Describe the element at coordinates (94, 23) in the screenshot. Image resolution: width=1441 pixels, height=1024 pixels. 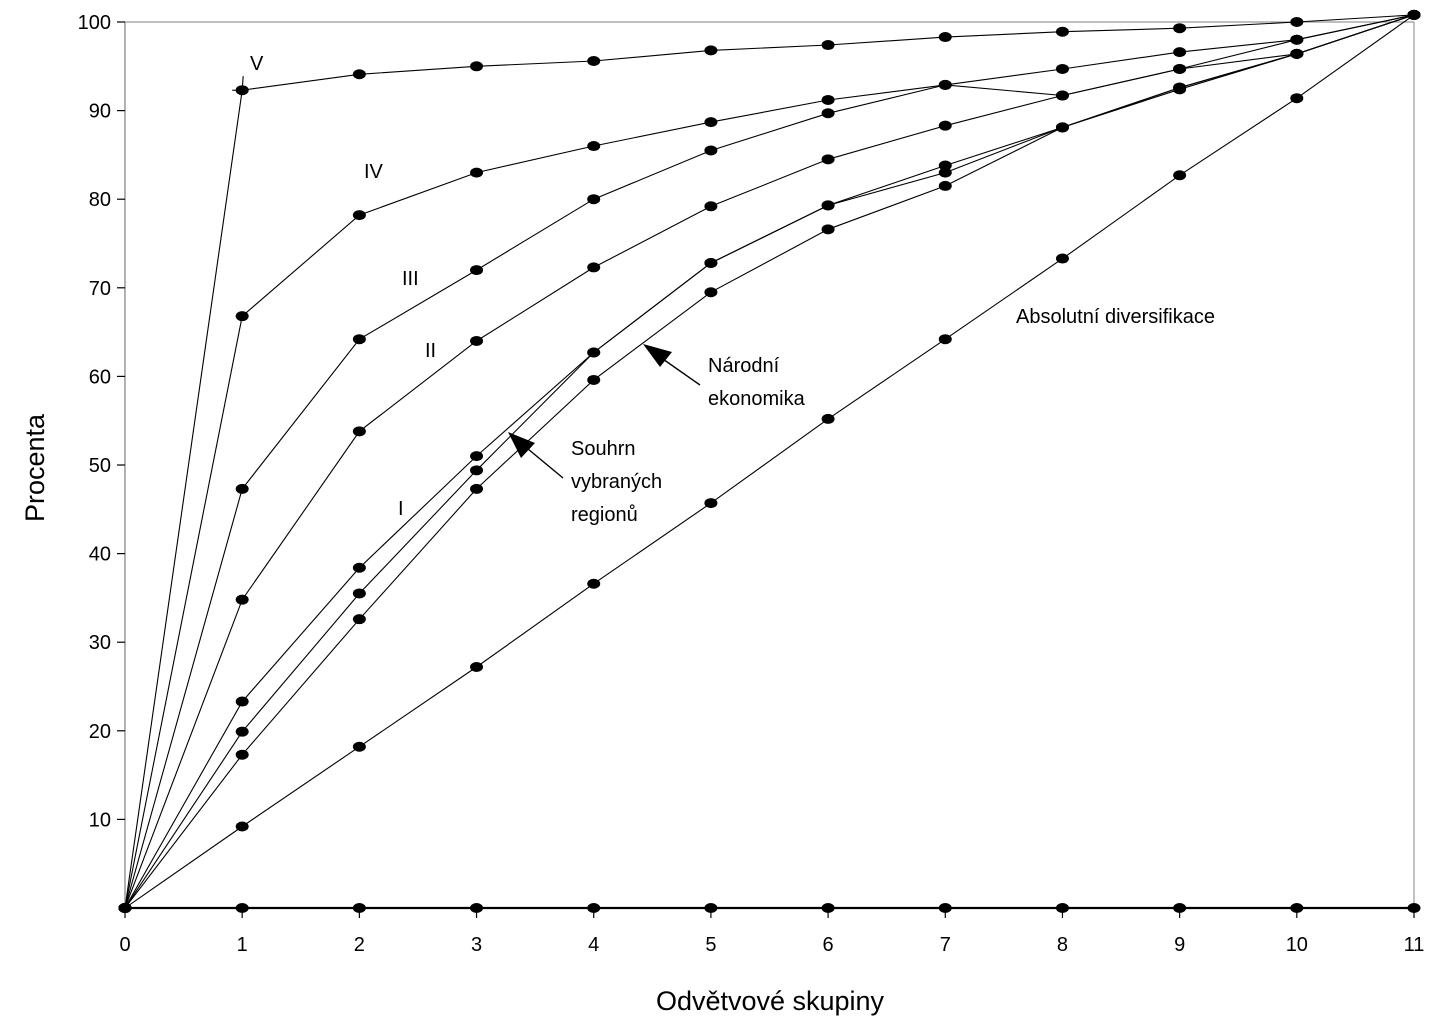
I see `y-tick-label: 100` at that location.